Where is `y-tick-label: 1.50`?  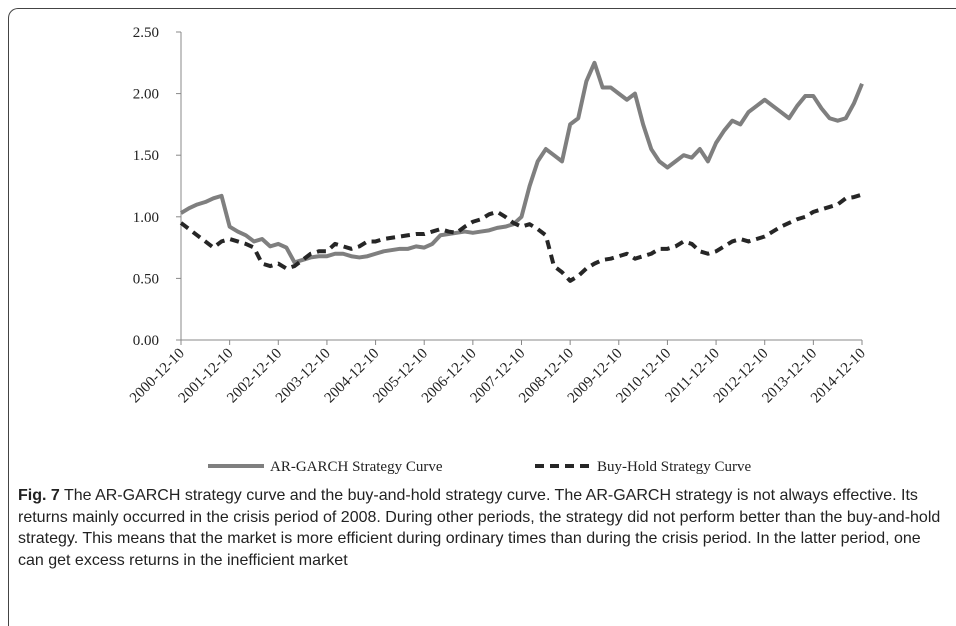 y-tick-label: 1.50 is located at coordinates (146, 156).